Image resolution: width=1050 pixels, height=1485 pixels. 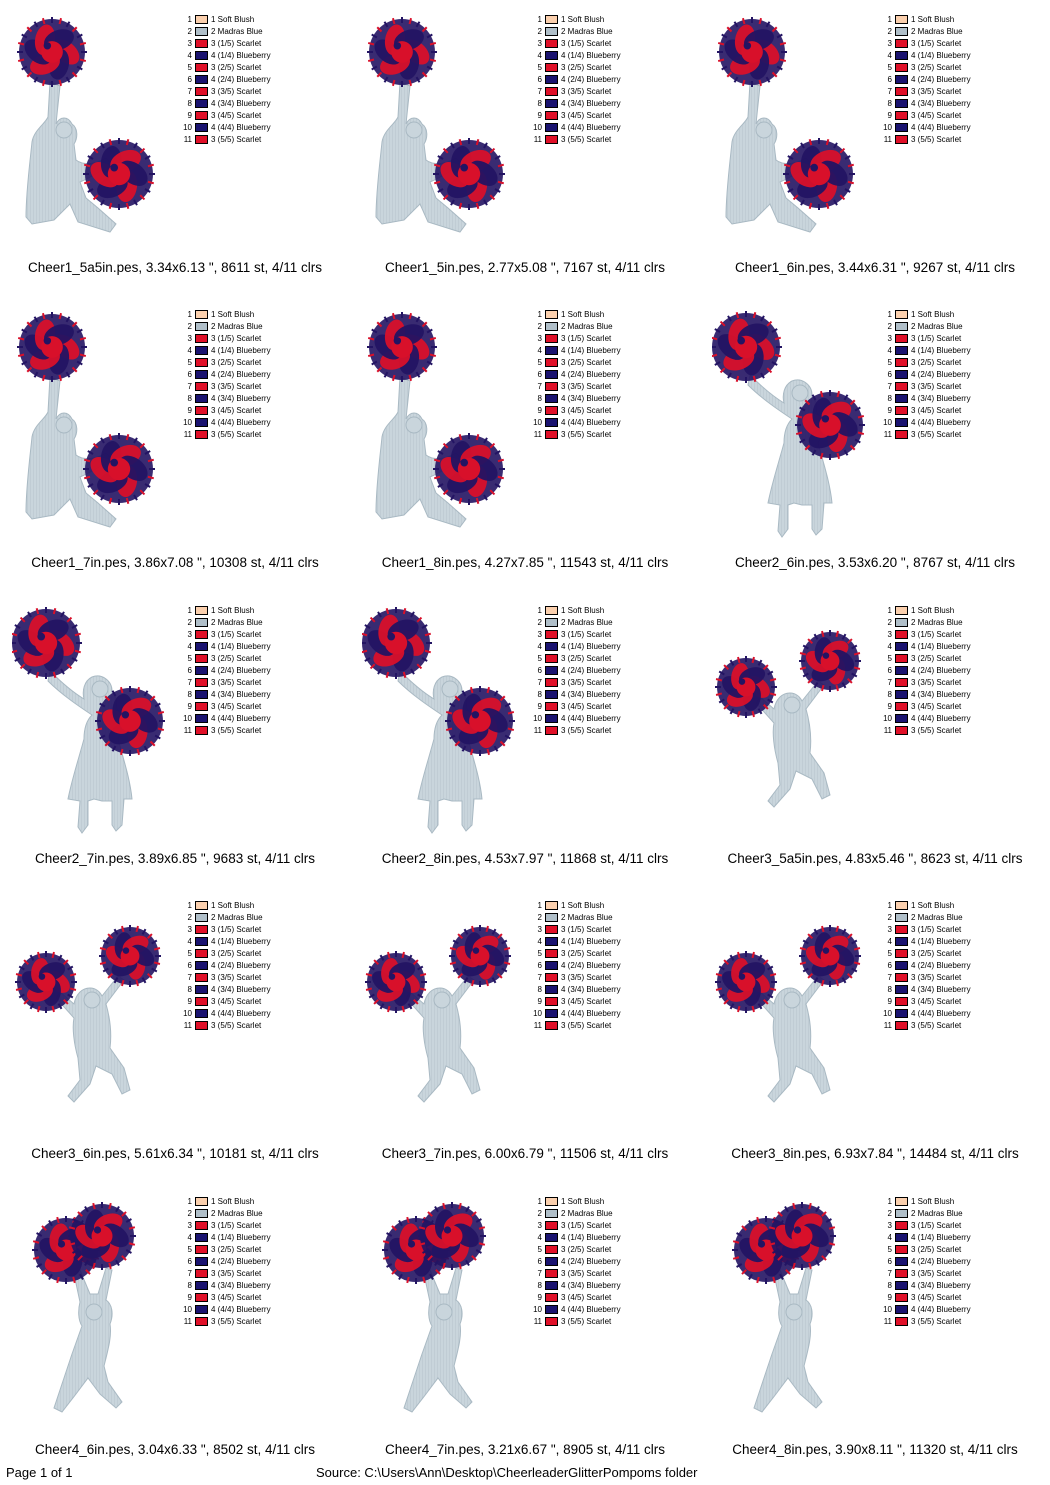 I want to click on legend-label: 3 (2/5) Scarlet, so click(x=936, y=362).